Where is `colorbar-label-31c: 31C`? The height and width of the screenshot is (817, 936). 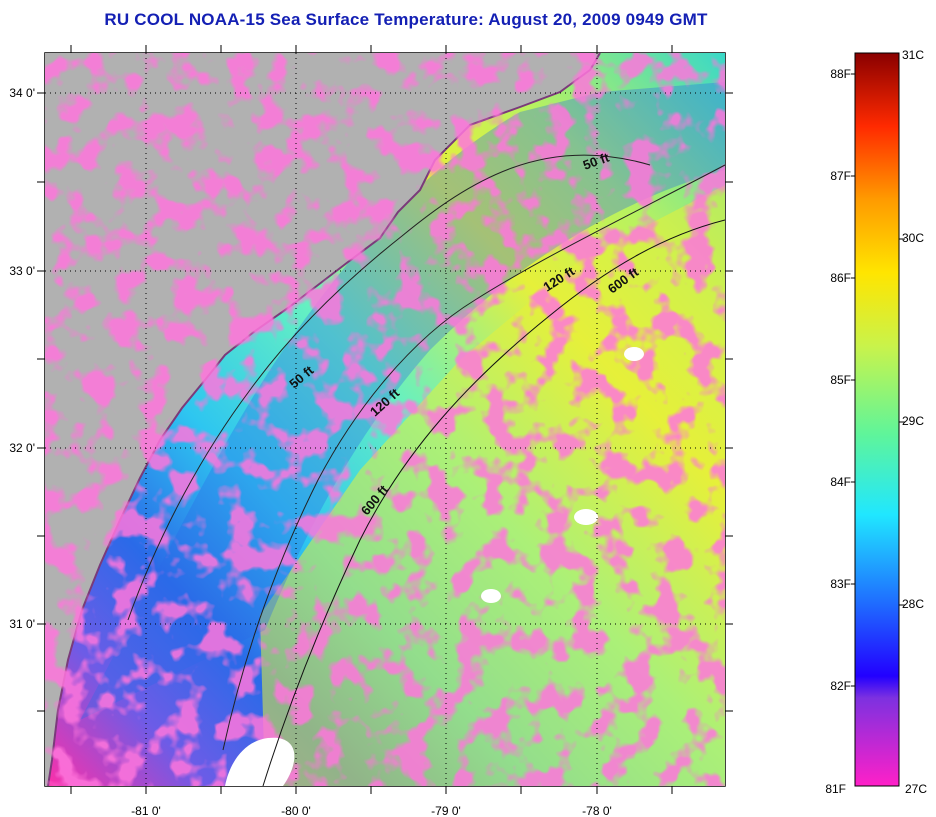 colorbar-label-31c: 31C is located at coordinates (913, 55).